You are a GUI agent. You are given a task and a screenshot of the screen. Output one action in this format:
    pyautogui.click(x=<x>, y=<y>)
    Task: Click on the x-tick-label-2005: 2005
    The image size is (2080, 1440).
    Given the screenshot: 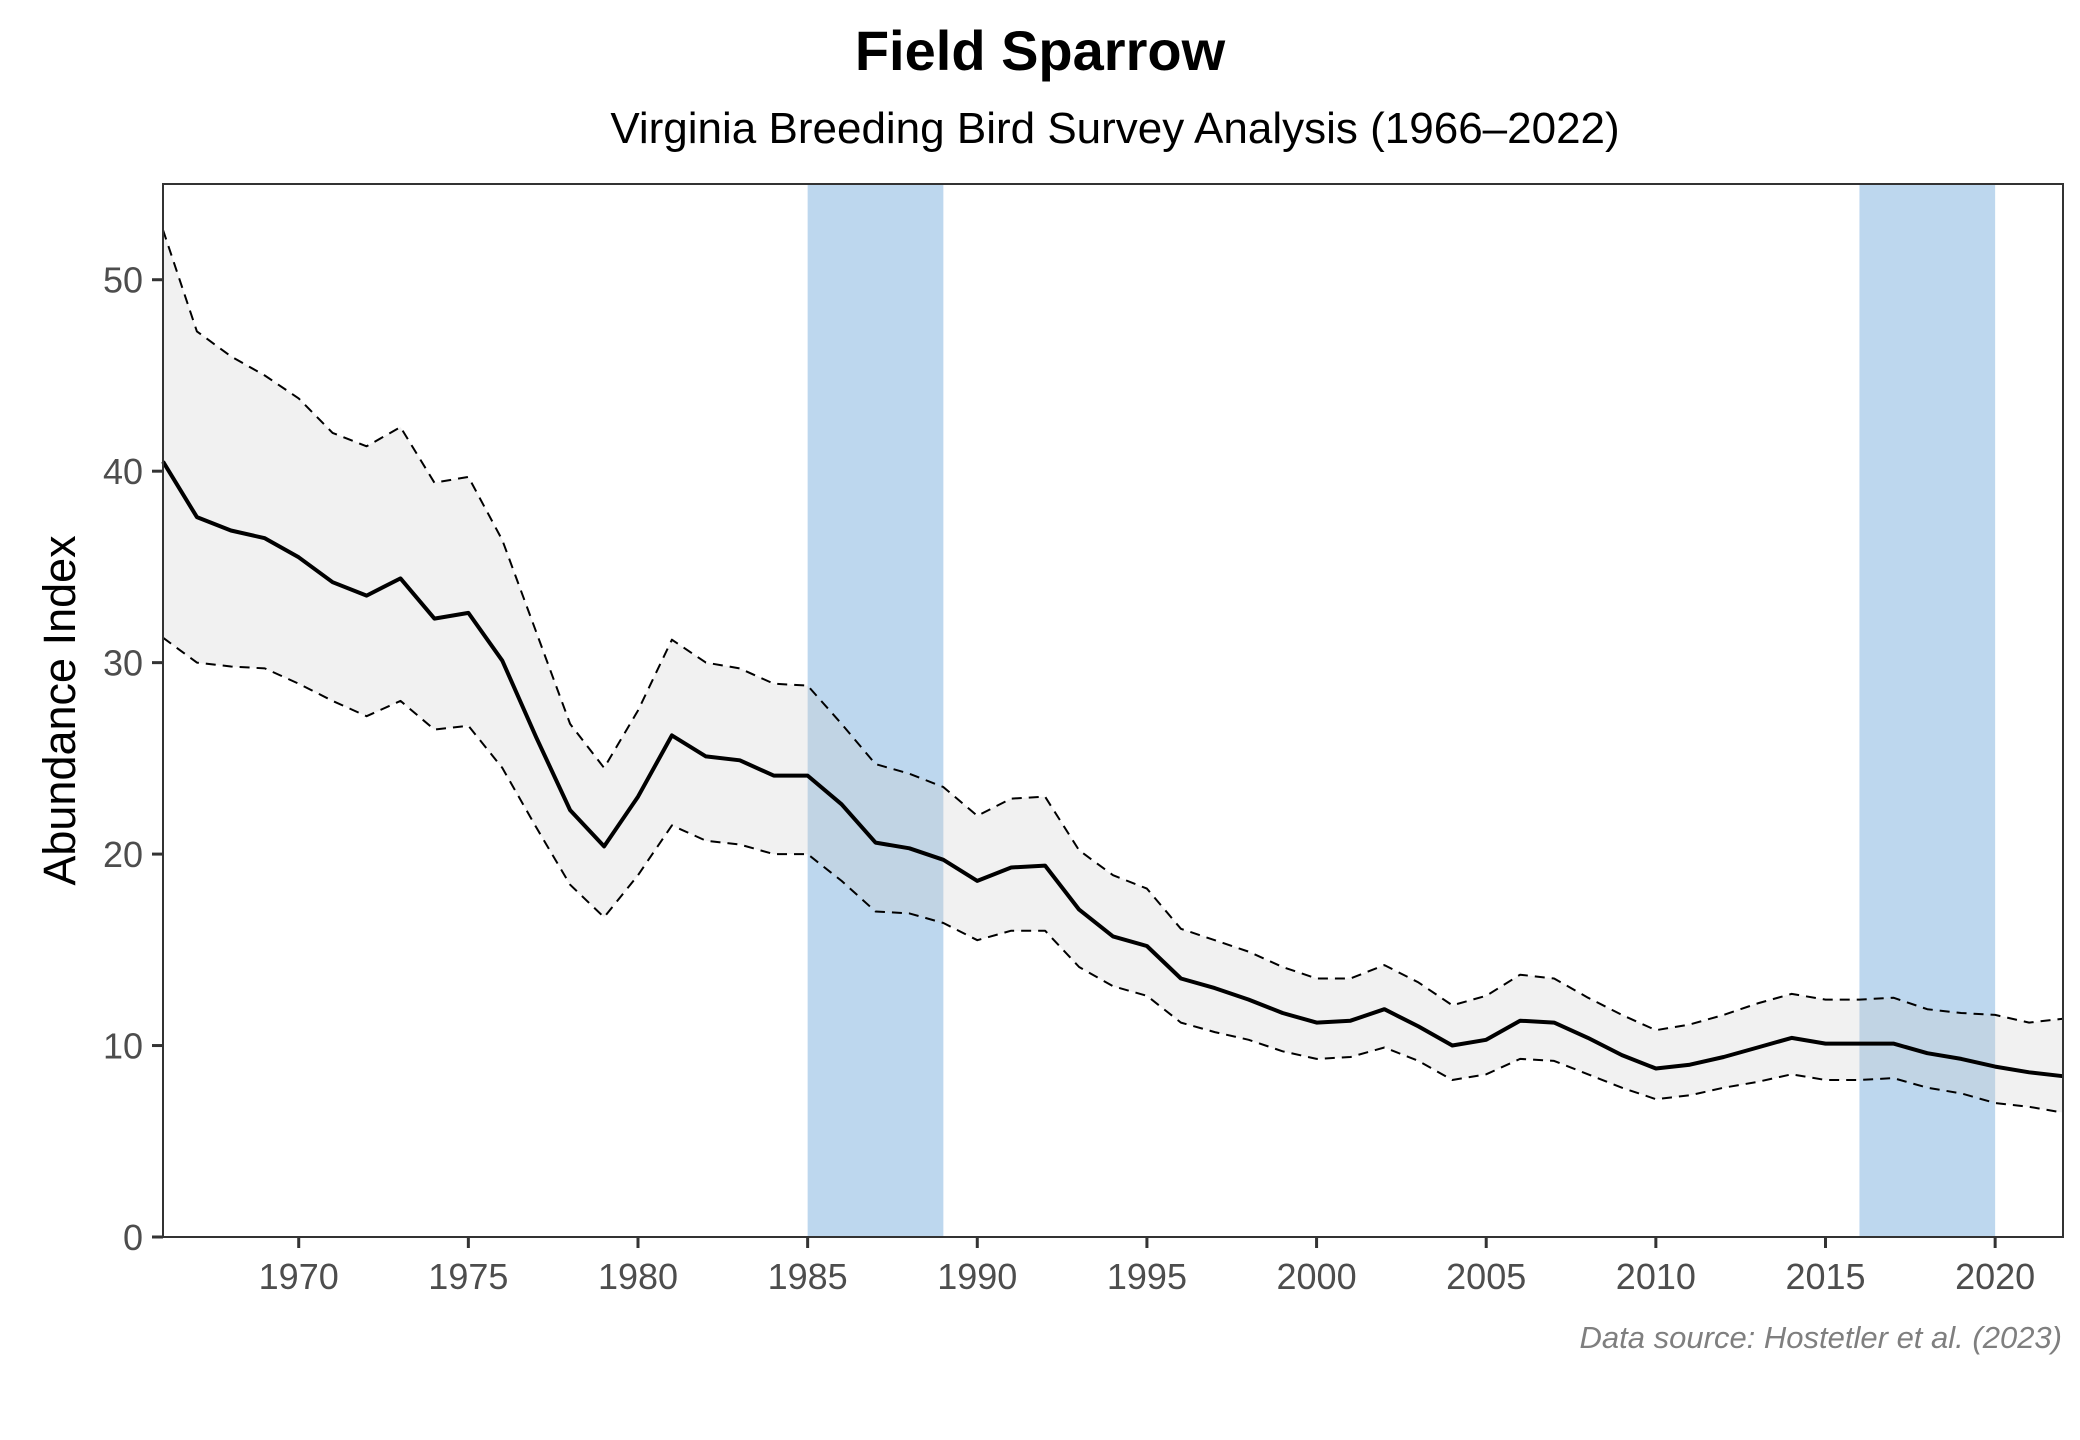 What is the action you would take?
    pyautogui.click(x=1486, y=1276)
    